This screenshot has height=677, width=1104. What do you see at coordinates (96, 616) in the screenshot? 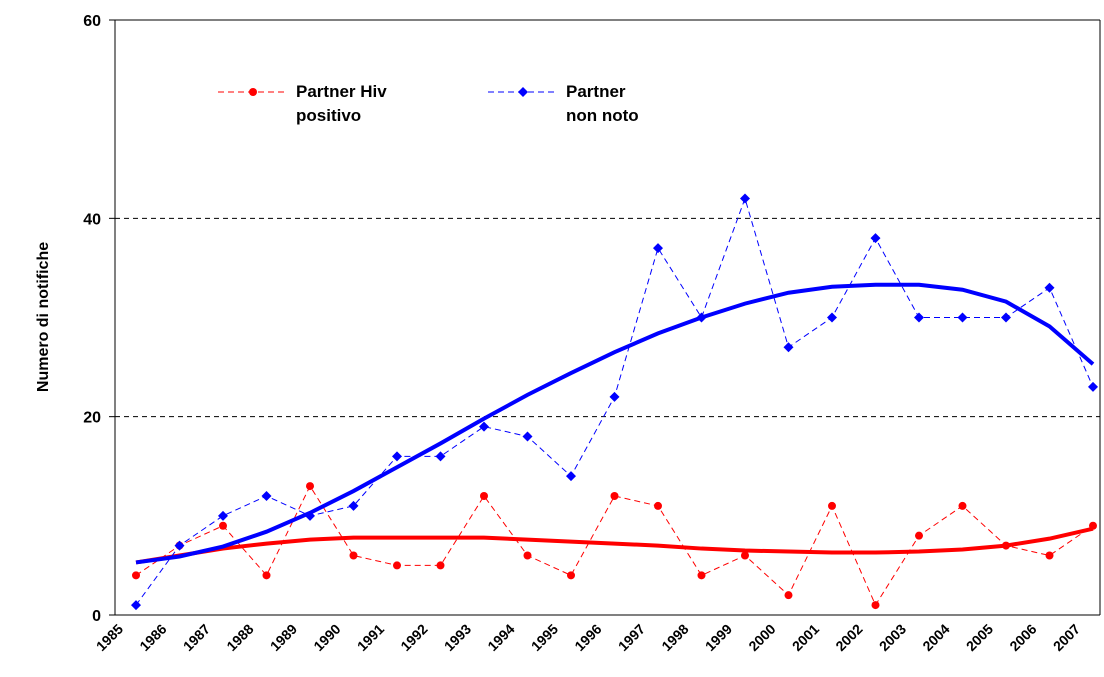
I see `y-tick-label: 0` at bounding box center [96, 616].